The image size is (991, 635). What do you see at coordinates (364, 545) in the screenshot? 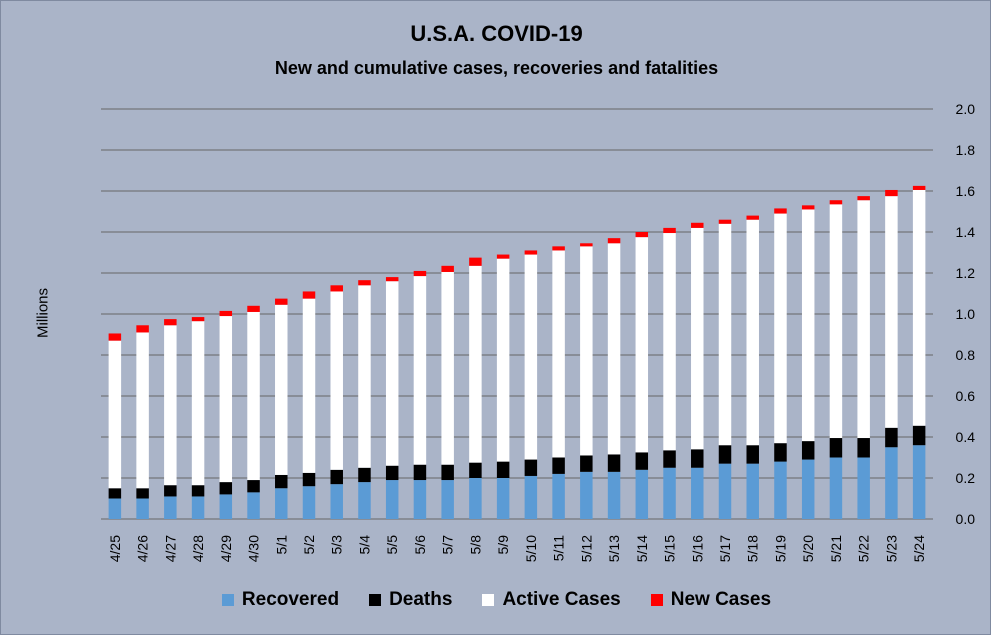
I see `x-tick-label: 5/4` at bounding box center [364, 545].